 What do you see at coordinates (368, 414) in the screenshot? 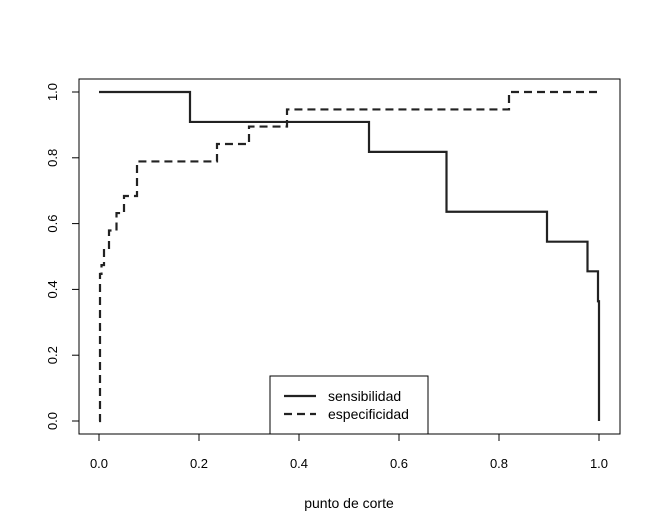
I see `legend-label-especificidad: especificidad` at bounding box center [368, 414].